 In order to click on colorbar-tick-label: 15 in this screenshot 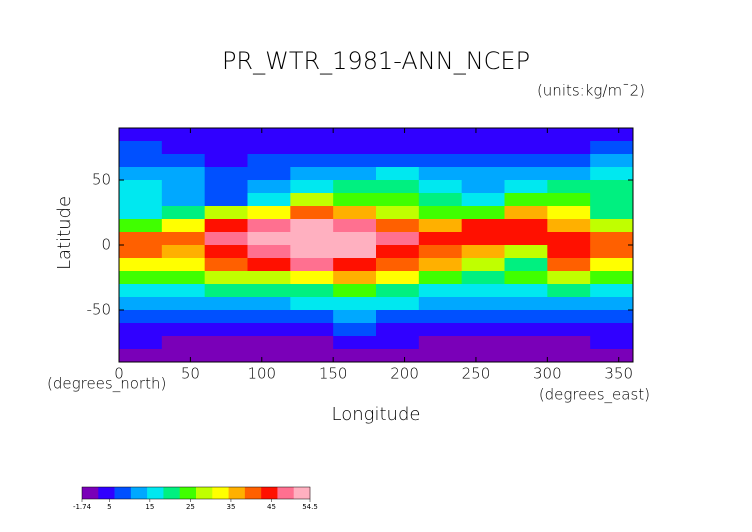, I will do `click(149, 507)`.